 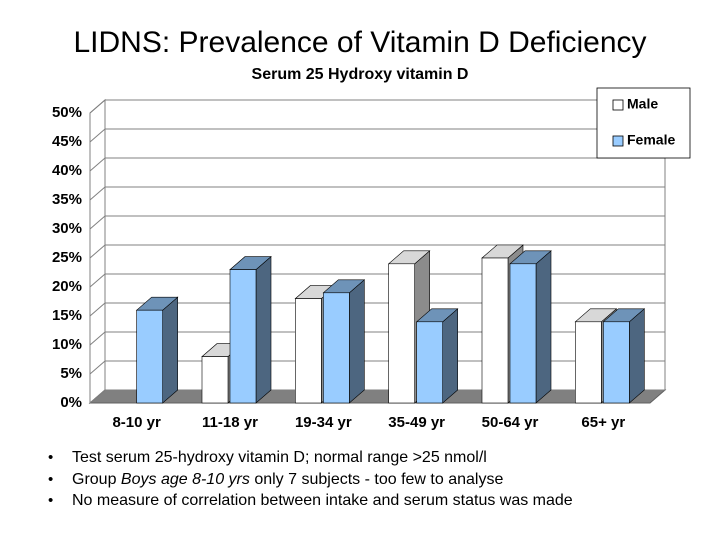 I want to click on y-tick-label: 50%, so click(x=67, y=112).